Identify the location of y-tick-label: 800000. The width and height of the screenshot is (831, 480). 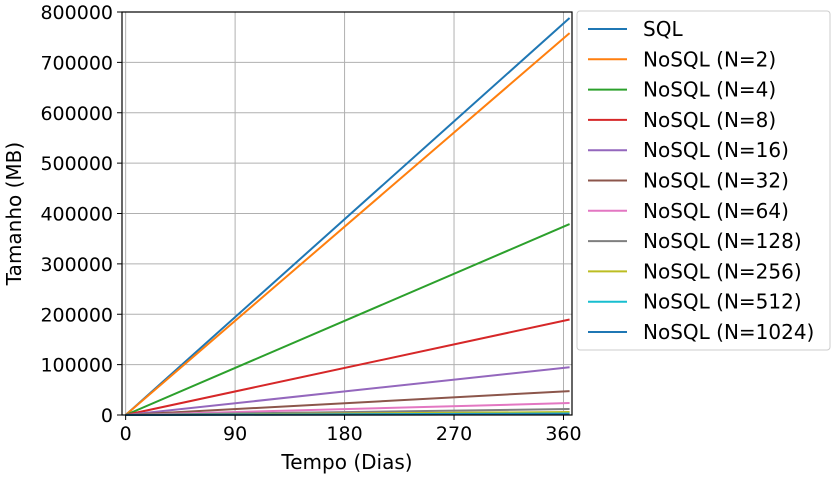
(76, 13).